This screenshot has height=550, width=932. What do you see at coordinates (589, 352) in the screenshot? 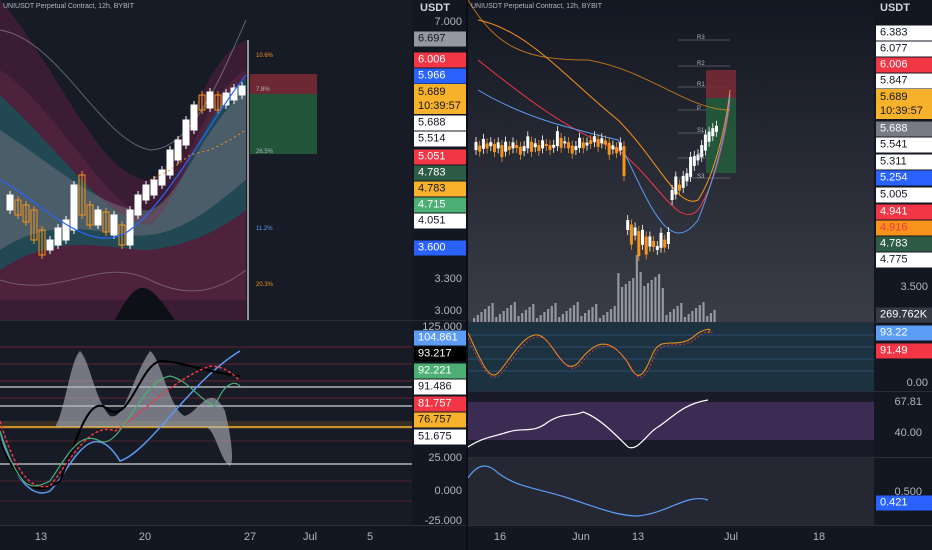
I see `stoch-k` at bounding box center [589, 352].